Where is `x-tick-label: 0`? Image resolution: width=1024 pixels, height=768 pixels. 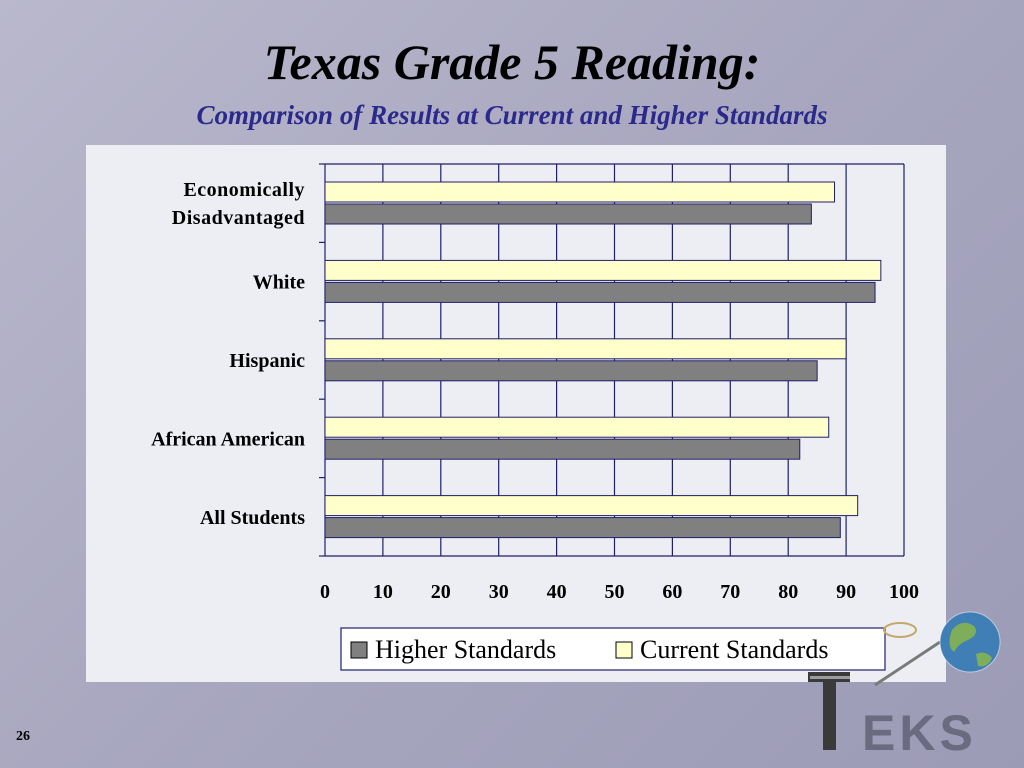 x-tick-label: 0 is located at coordinates (325, 592).